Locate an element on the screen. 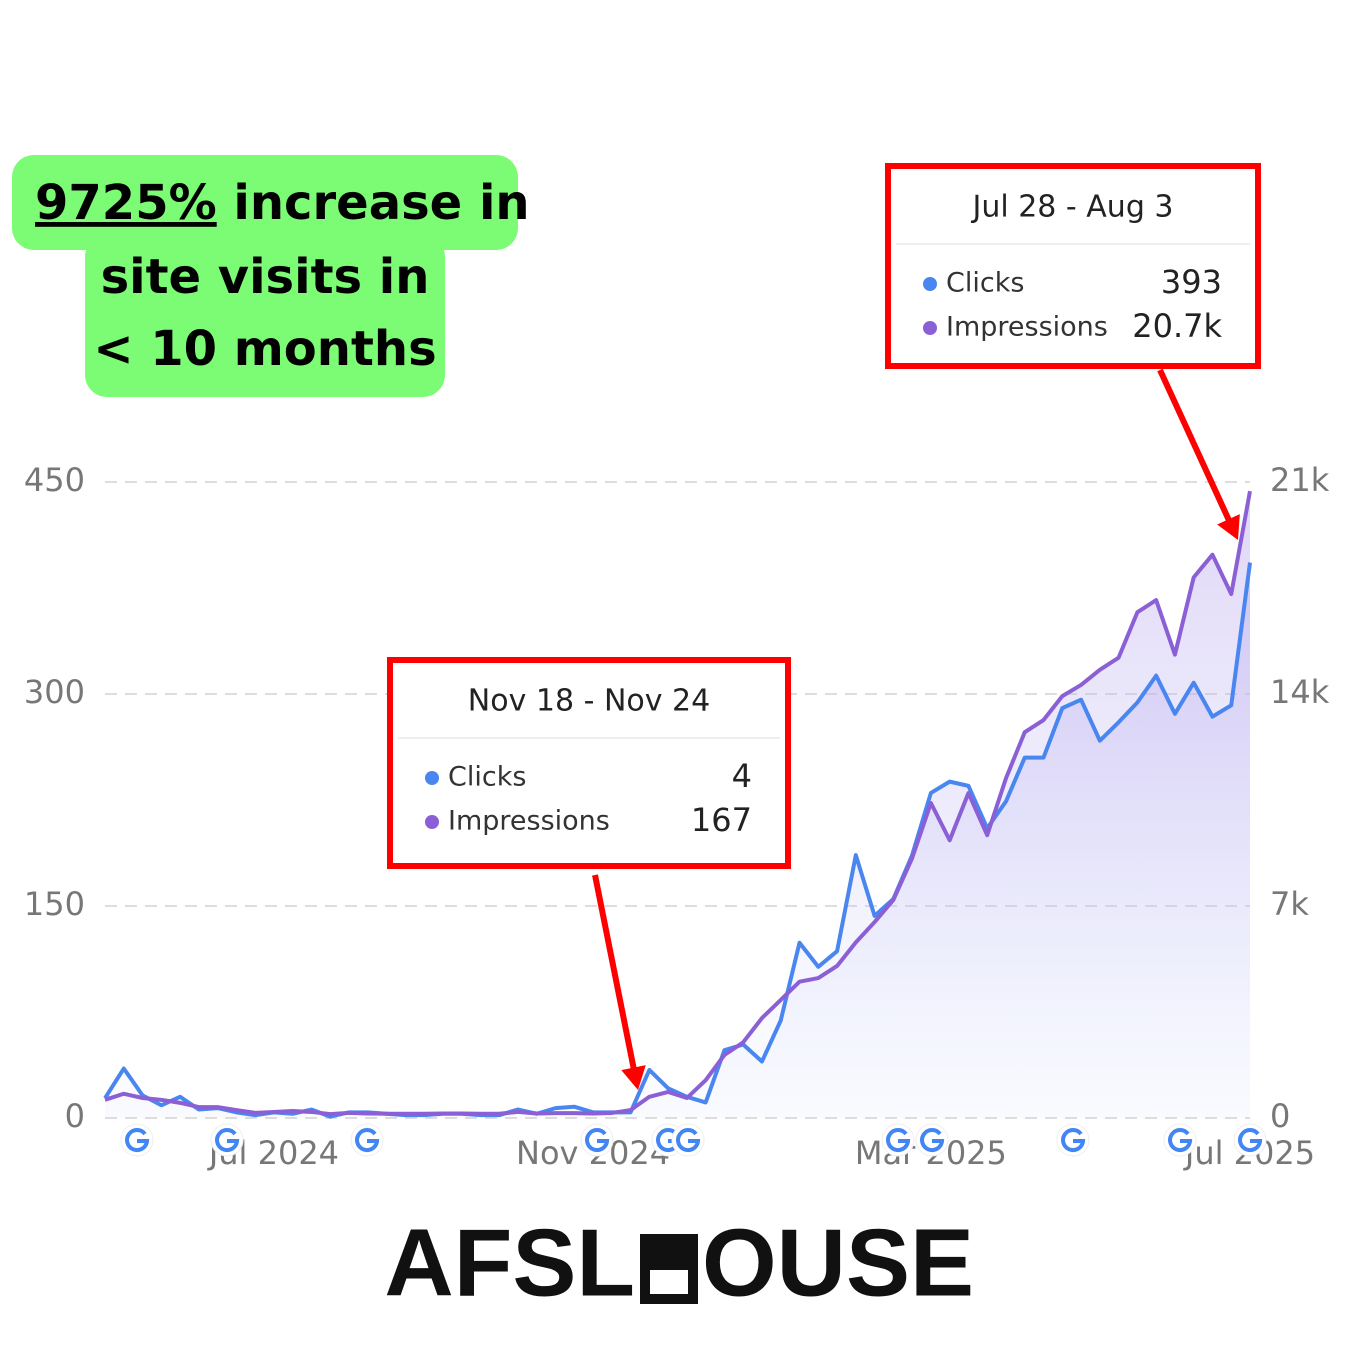 The height and width of the screenshot is (1350, 1350). headline-line: 9725% increase in is located at coordinates (282, 203).